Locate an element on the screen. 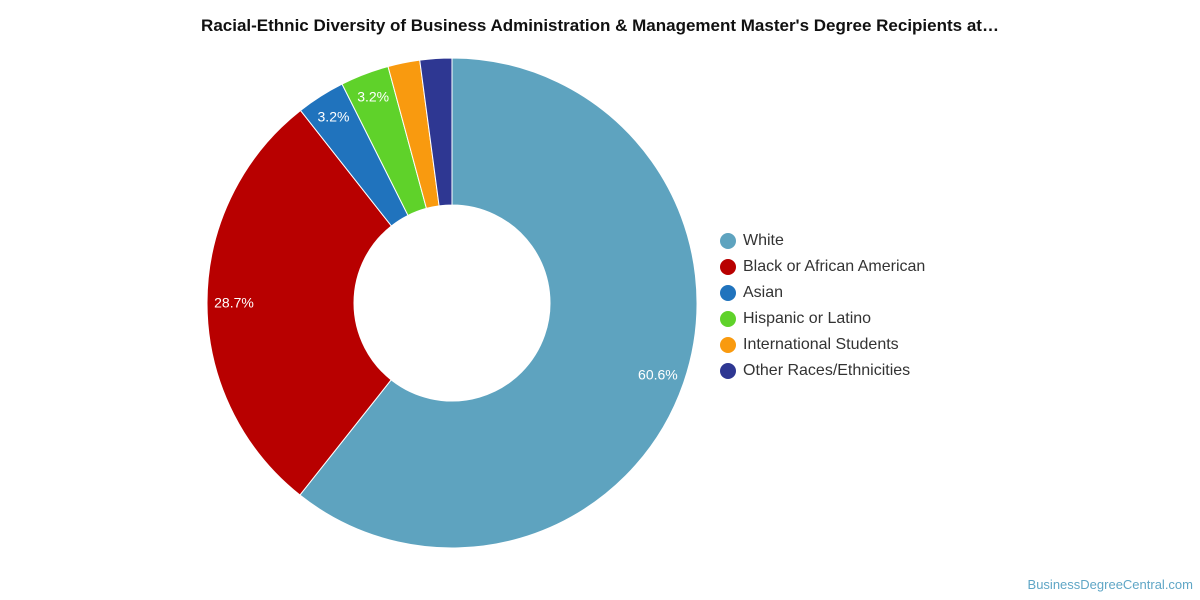 This screenshot has height=600, width=1200. legend-label: International Students is located at coordinates (821, 344).